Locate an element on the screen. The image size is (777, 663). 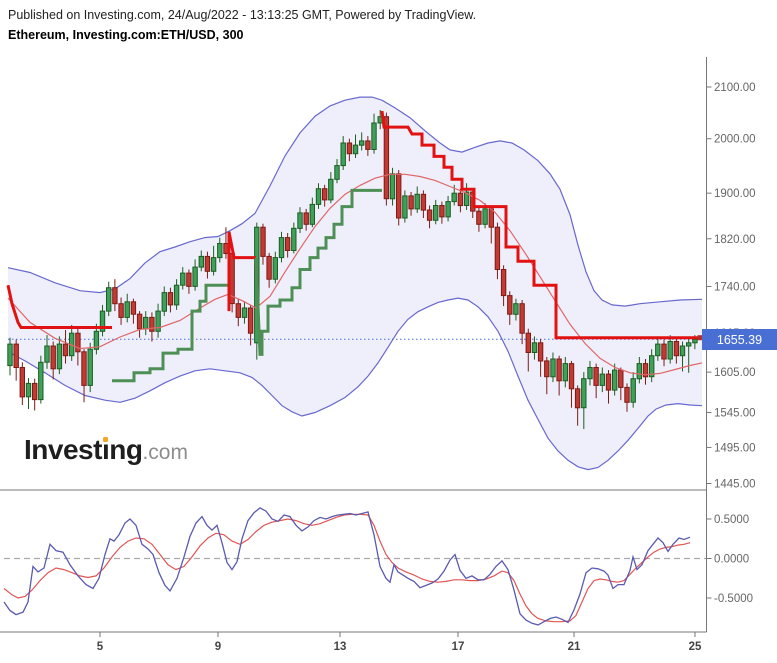
trend-end-marker is located at coordinates (700, 338).